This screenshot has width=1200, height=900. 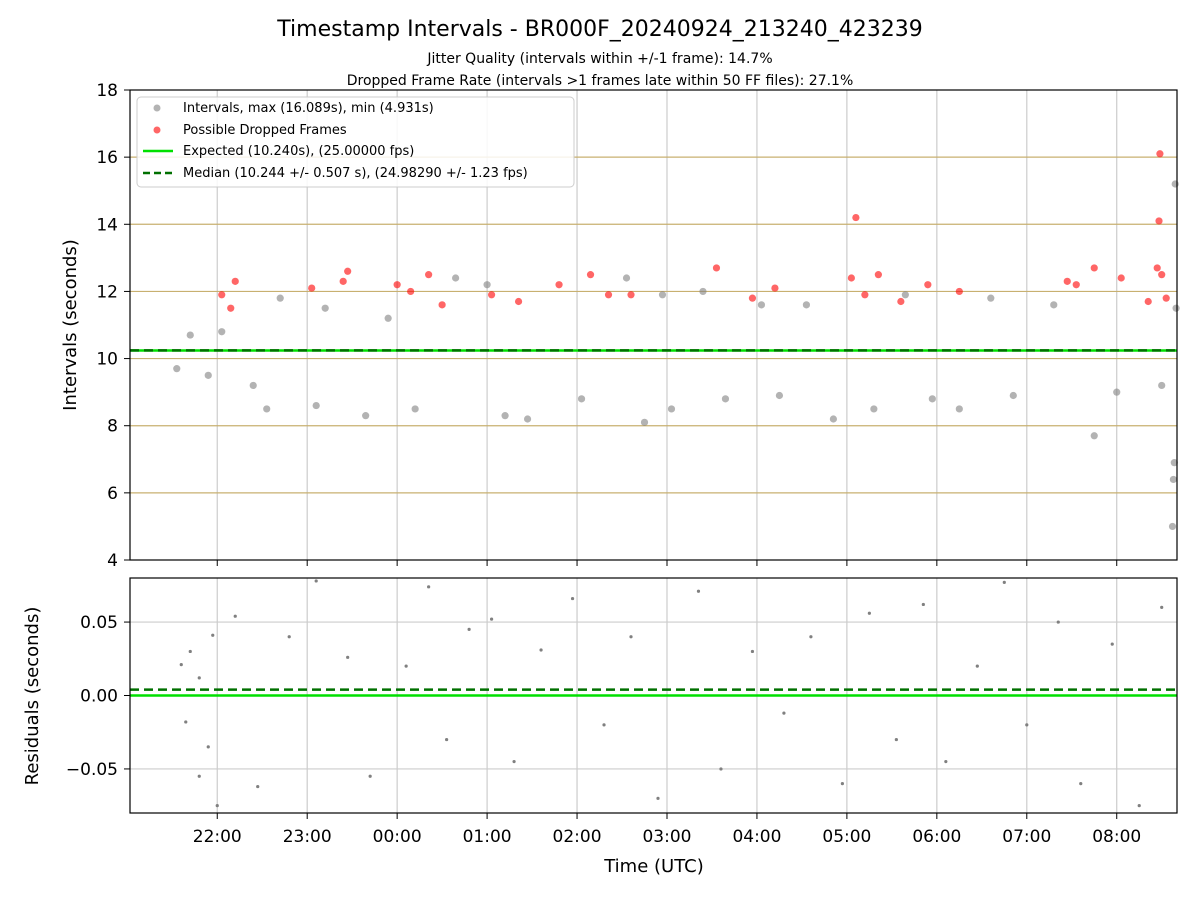 What do you see at coordinates (1116, 837) in the screenshot?
I see `bottom-xtick-label-10: 08:00` at bounding box center [1116, 837].